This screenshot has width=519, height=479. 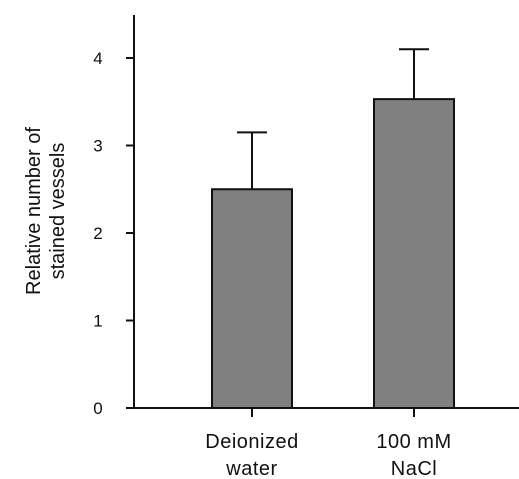 What do you see at coordinates (333, 119) in the screenshot?
I see `error-bars-group` at bounding box center [333, 119].